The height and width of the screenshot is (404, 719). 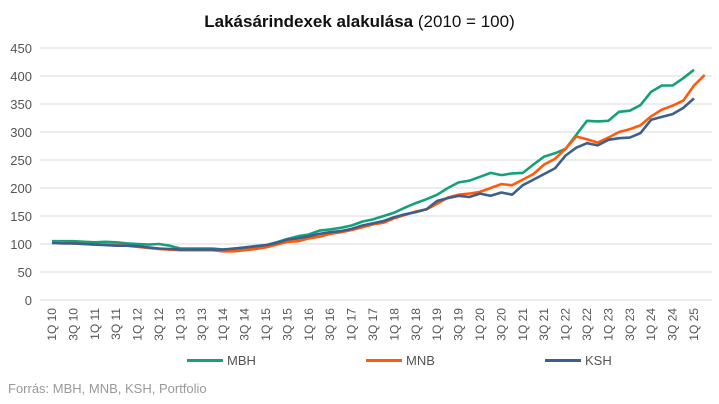 What do you see at coordinates (180, 324) in the screenshot?
I see `x-tick-label: 1Q 13` at bounding box center [180, 324].